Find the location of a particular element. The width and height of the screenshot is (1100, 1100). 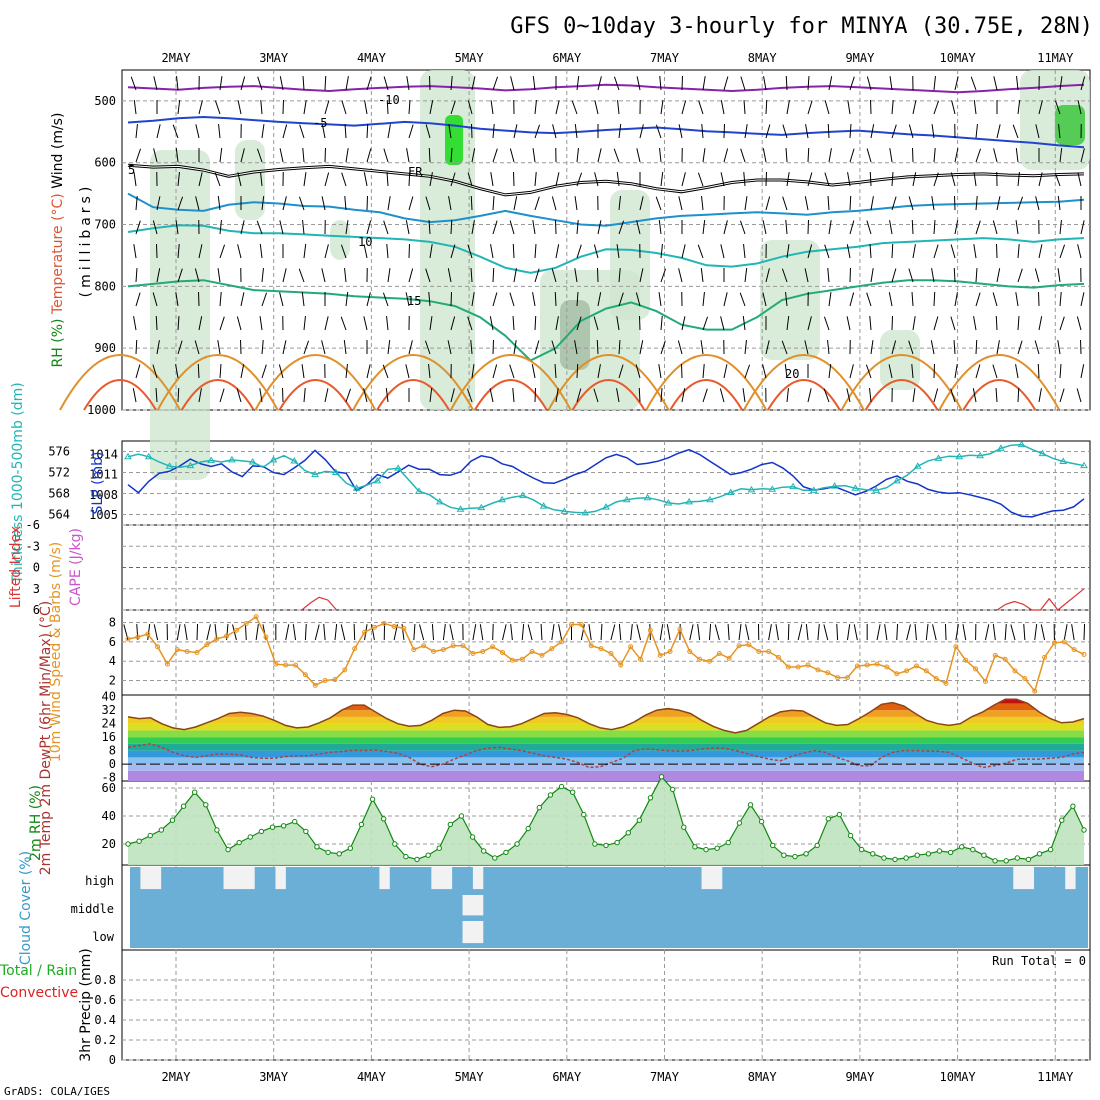

day-label-top: 4MAY is located at coordinates (372, 58).